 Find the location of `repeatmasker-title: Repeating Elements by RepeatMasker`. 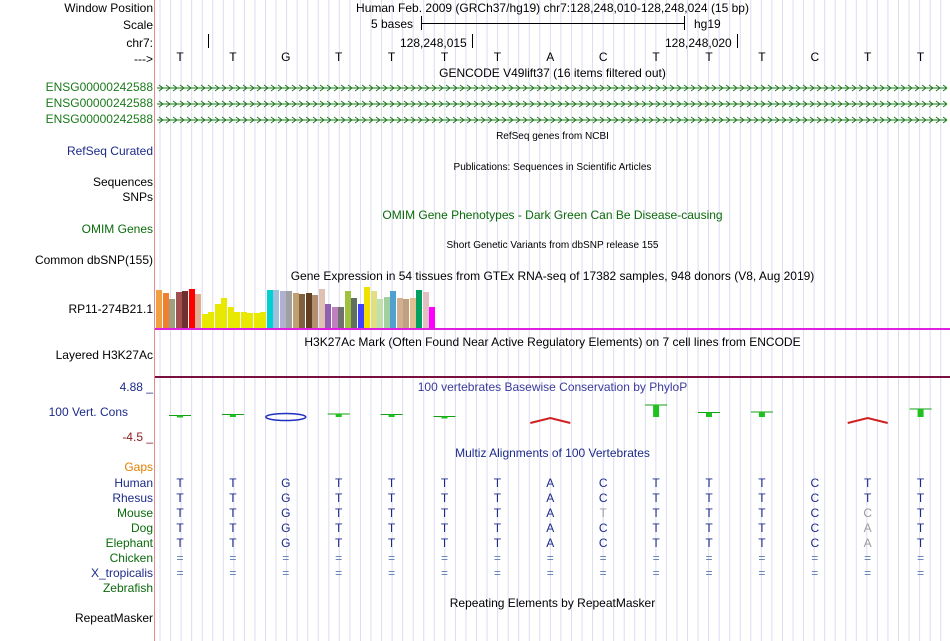

repeatmasker-title: Repeating Elements by RepeatMasker is located at coordinates (552, 603).